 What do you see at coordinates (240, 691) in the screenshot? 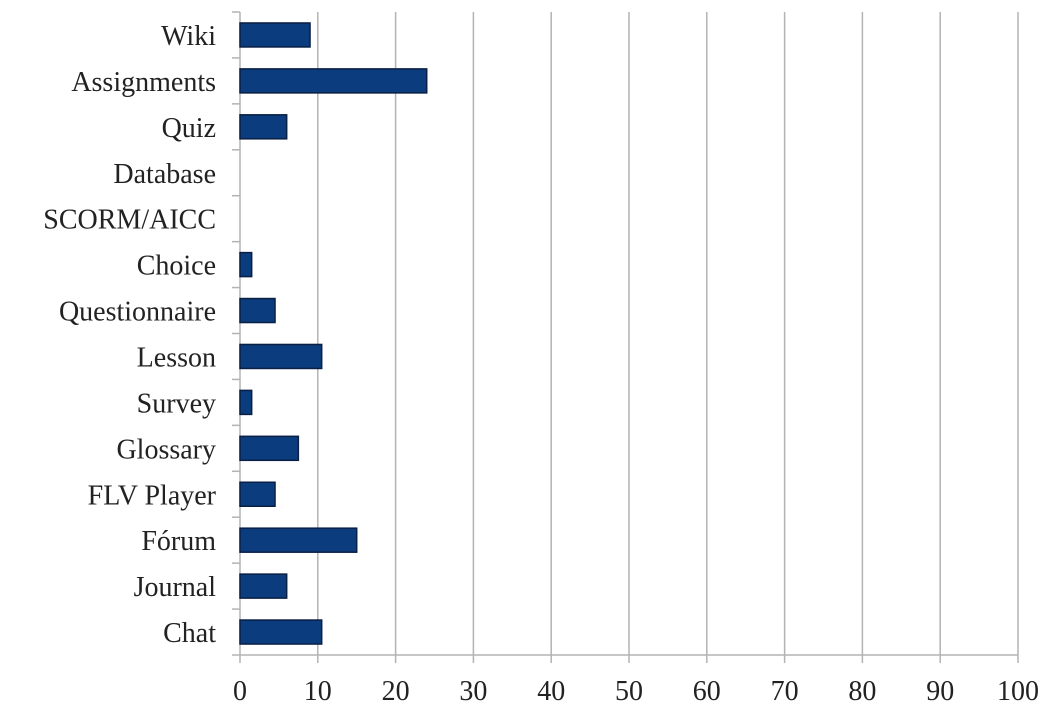
I see `x-tick-label: 0` at bounding box center [240, 691].